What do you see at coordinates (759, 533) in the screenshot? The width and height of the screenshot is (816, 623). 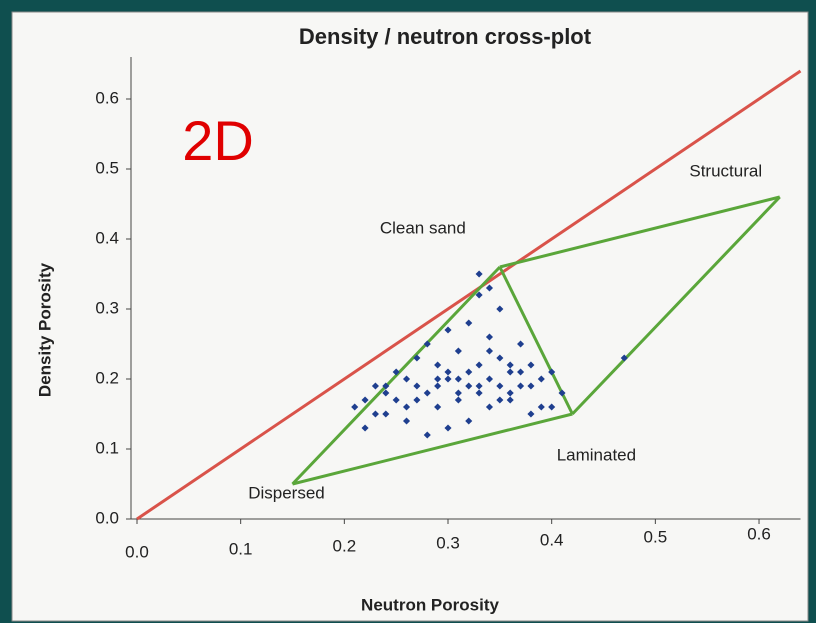 I see `x-tick-label: 0.6` at bounding box center [759, 533].